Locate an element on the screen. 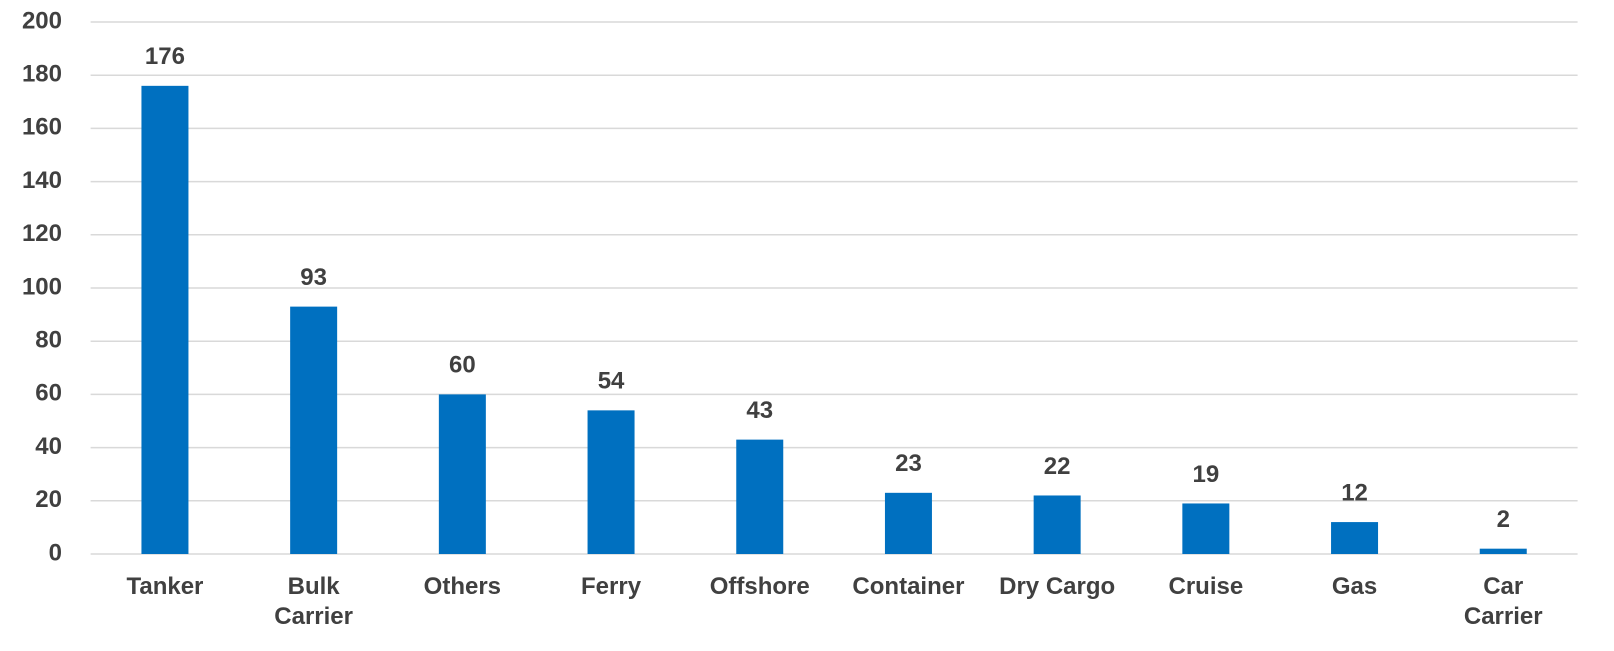 This screenshot has width=1614, height=651. x-tick-label-box: Dry Cargo is located at coordinates (1057, 586).